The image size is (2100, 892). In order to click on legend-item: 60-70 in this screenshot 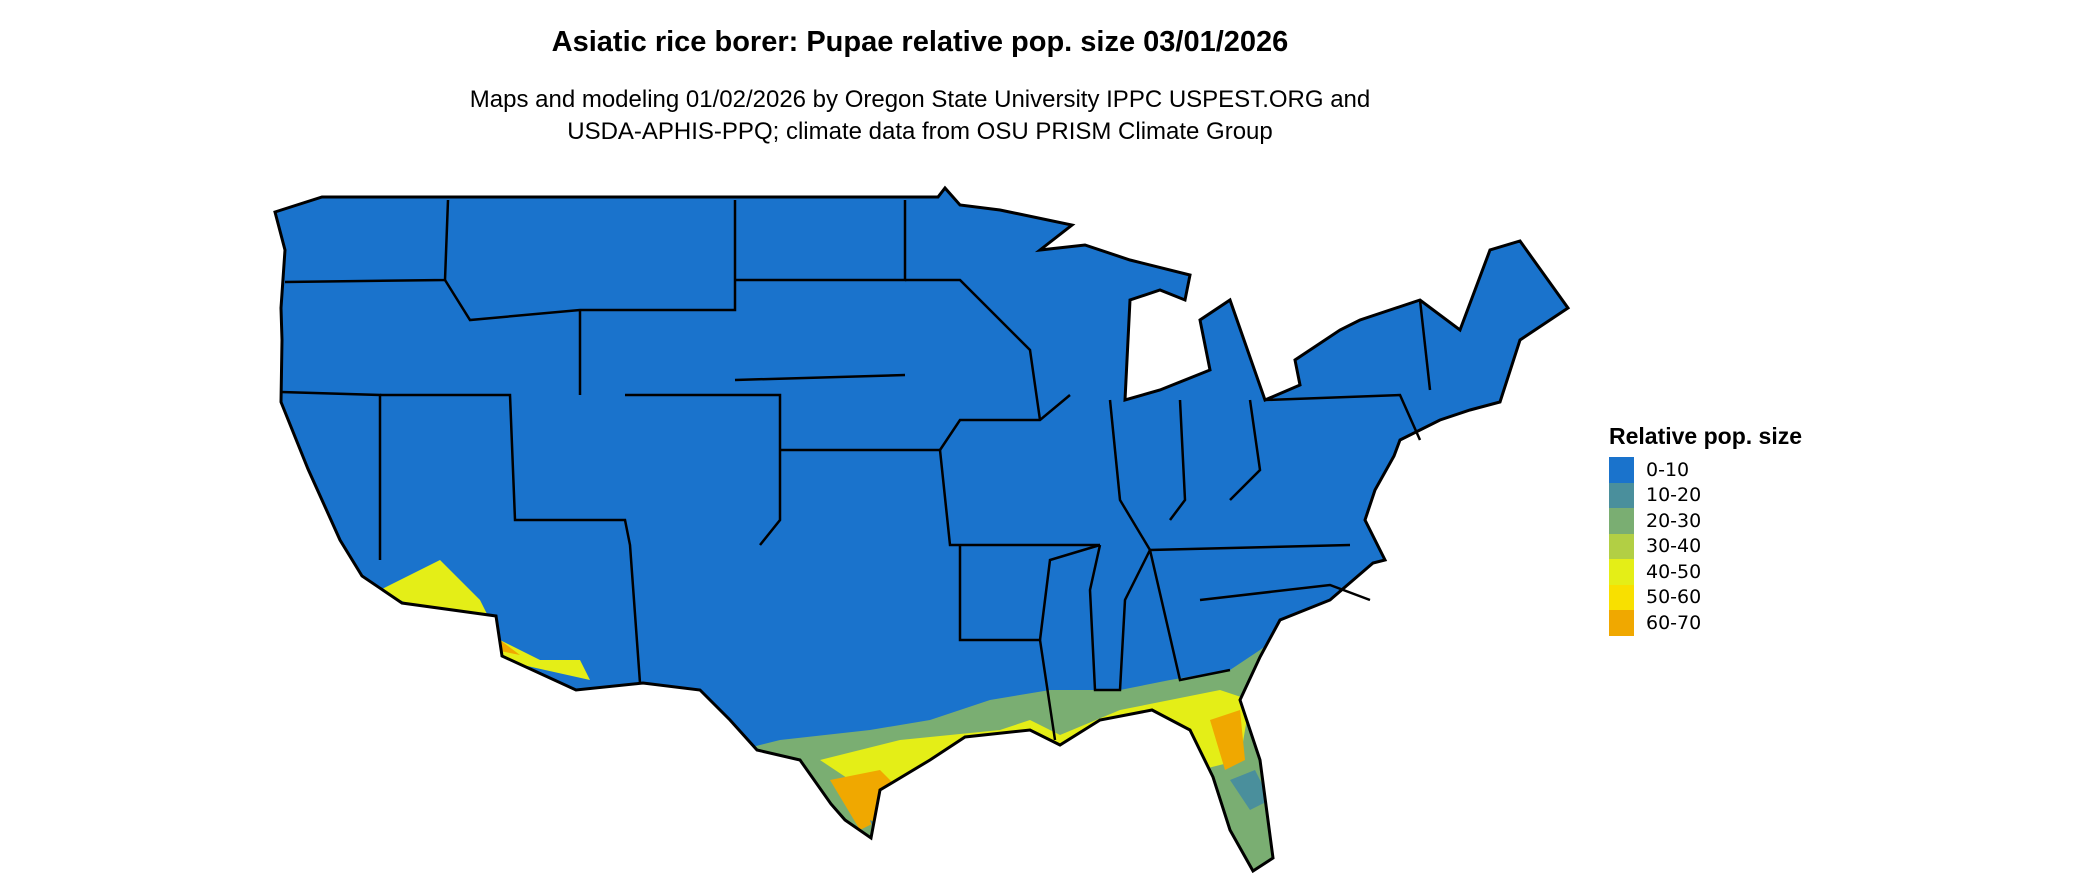, I will do `click(1705, 623)`.